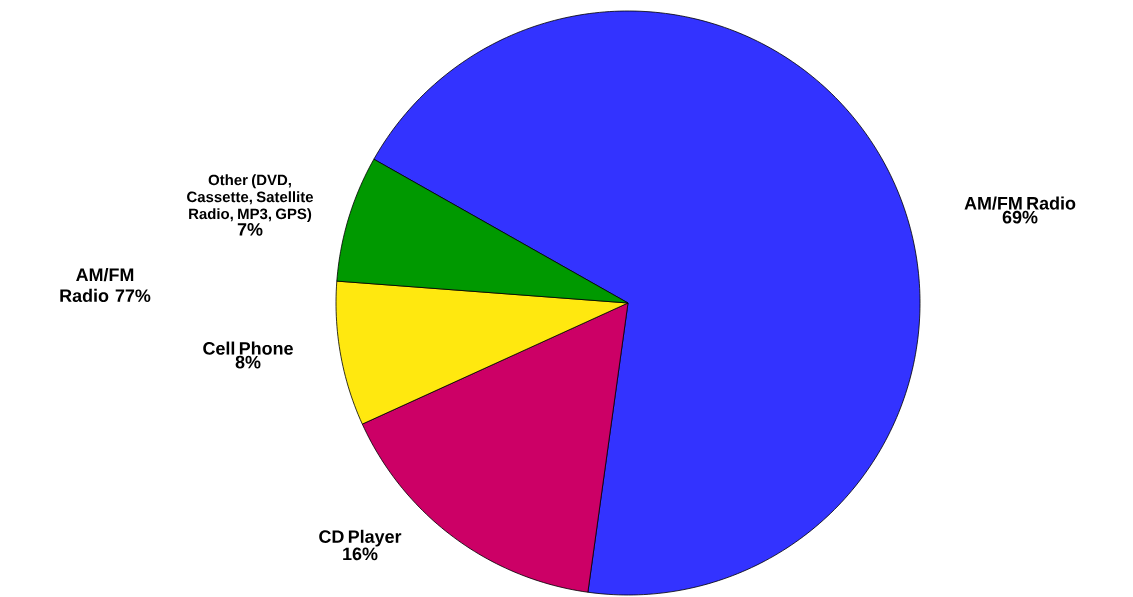 The height and width of the screenshot is (597, 1133). Describe the element at coordinates (248, 362) in the screenshot. I see `data-label: 8%` at that location.